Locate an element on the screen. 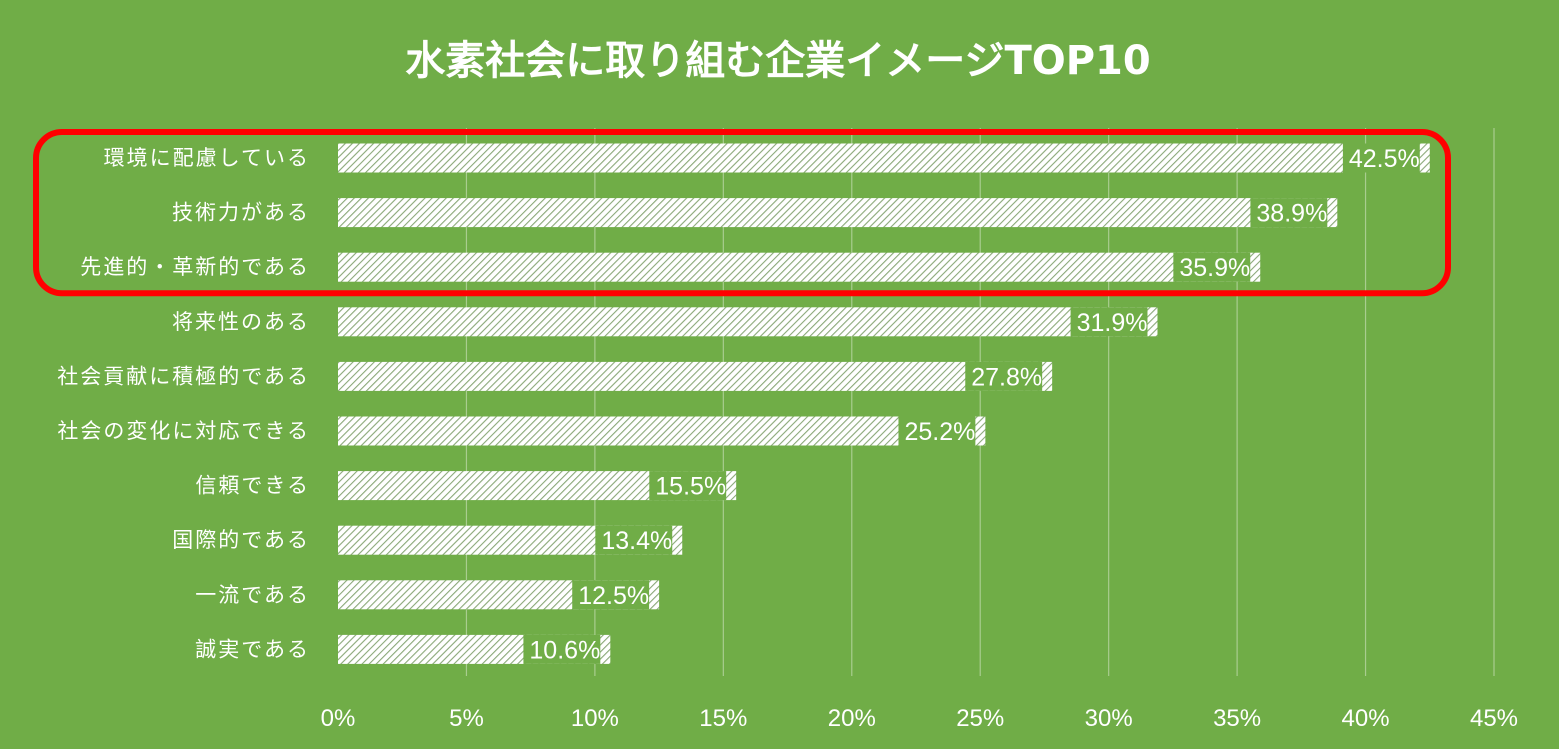  x-tick-label: 5% is located at coordinates (466, 718).